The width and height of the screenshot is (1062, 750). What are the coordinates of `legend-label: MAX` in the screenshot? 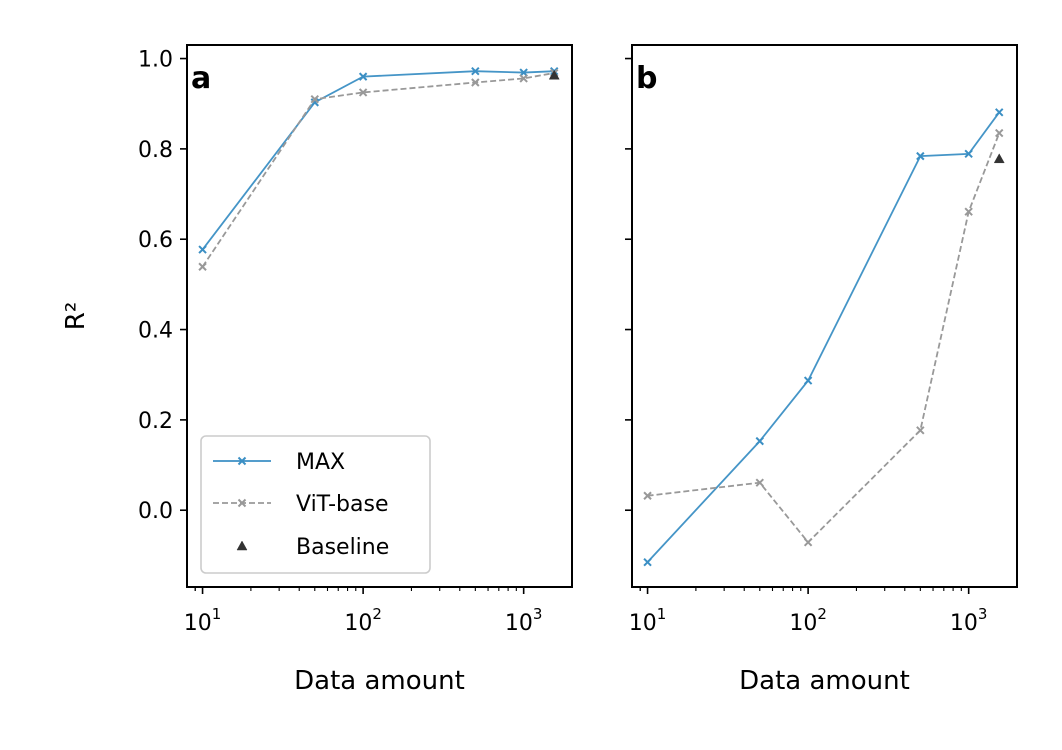 It's located at (320, 462).